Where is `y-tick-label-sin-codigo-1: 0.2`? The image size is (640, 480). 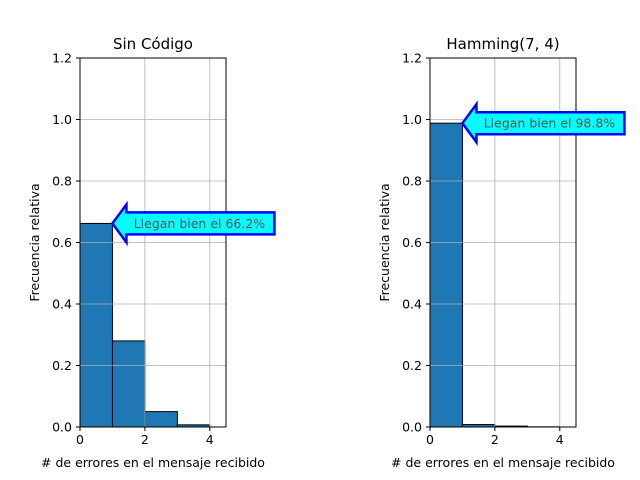
y-tick-label-sin-codigo-1: 0.2 is located at coordinates (62, 365).